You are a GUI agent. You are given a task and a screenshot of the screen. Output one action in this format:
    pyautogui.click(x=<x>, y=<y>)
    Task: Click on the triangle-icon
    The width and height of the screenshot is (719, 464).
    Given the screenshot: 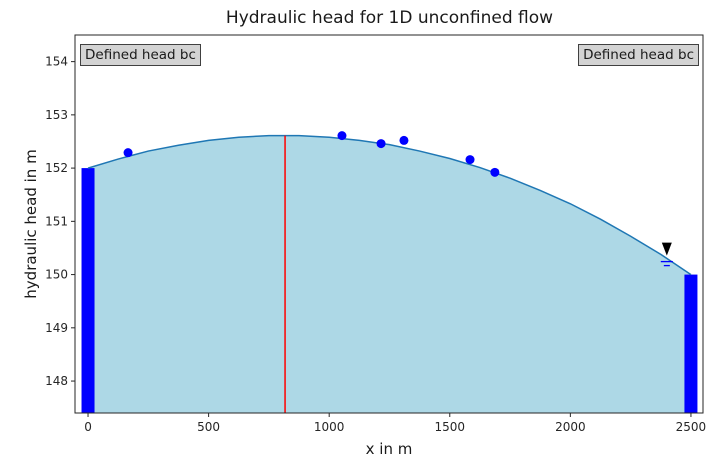 What is the action you would take?
    pyautogui.click(x=666, y=249)
    